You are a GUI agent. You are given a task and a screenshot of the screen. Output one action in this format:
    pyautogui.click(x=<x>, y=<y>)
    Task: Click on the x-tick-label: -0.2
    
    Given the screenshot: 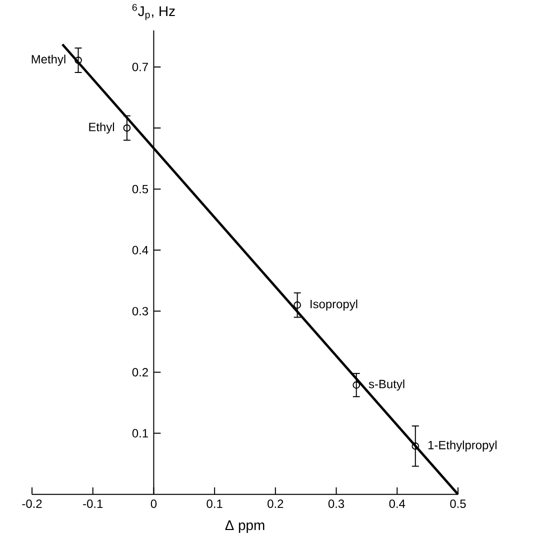 What is the action you would take?
    pyautogui.click(x=32, y=504)
    